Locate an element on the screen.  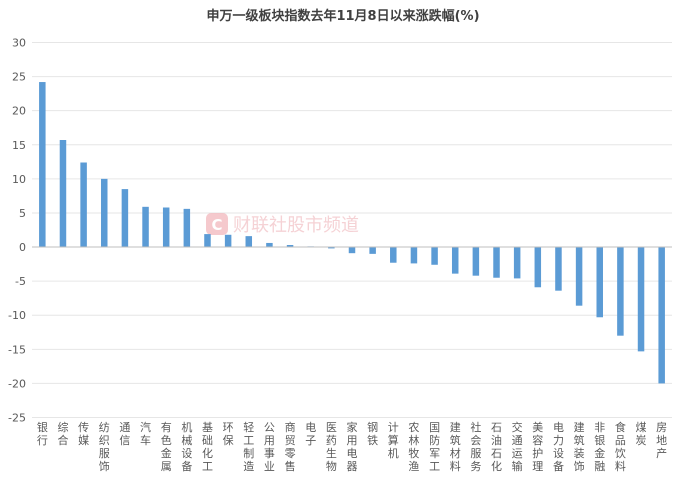
category-label: 电力设备 is located at coordinates (558, 447).